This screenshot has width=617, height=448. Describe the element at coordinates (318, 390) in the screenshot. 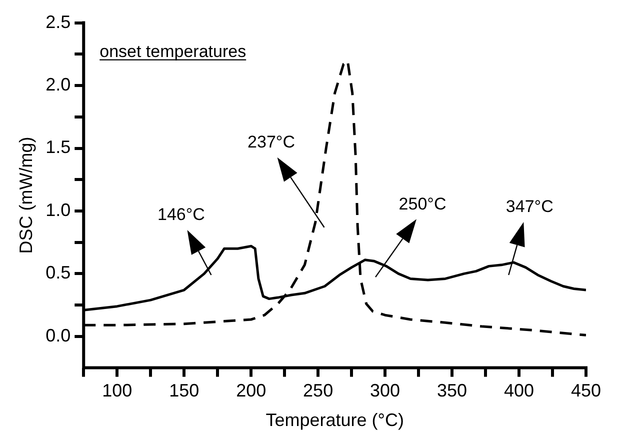

I see `x-tick-label: 250` at that location.